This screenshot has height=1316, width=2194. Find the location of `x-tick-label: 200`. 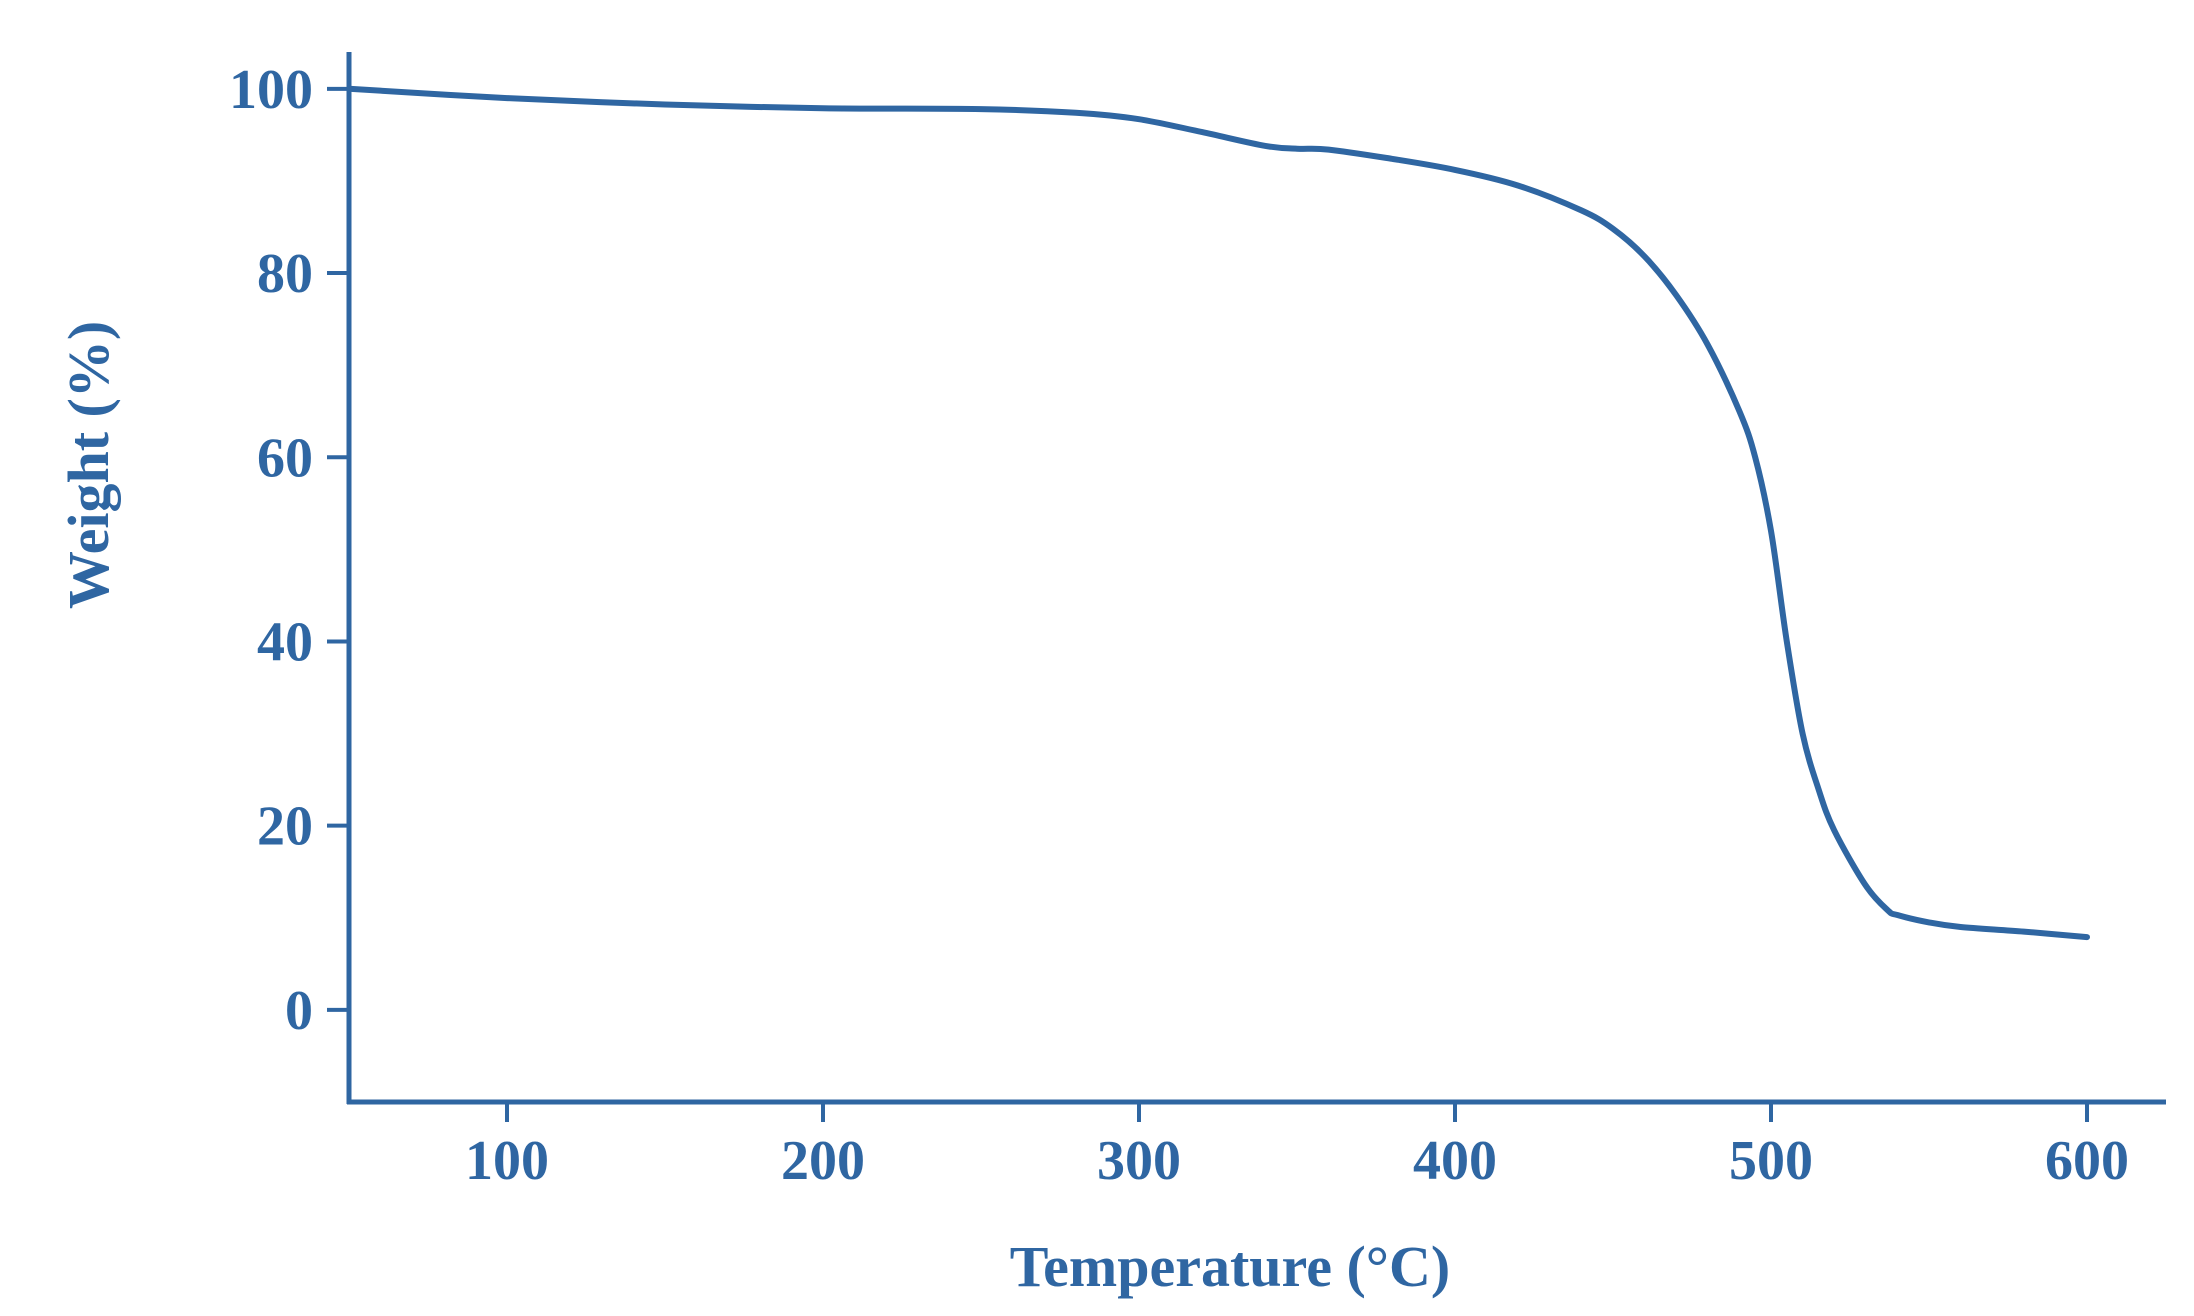

x-tick-label: 200 is located at coordinates (823, 1161).